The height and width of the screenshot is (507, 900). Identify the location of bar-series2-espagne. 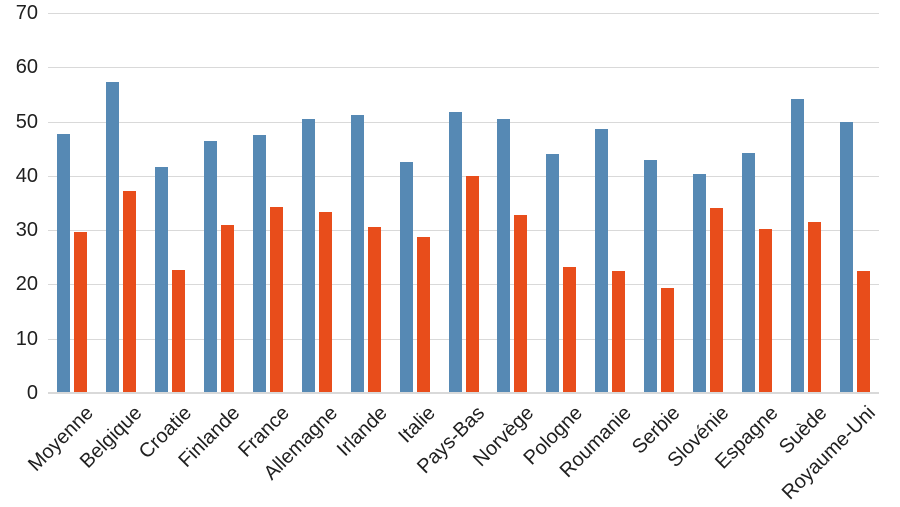
(765, 310).